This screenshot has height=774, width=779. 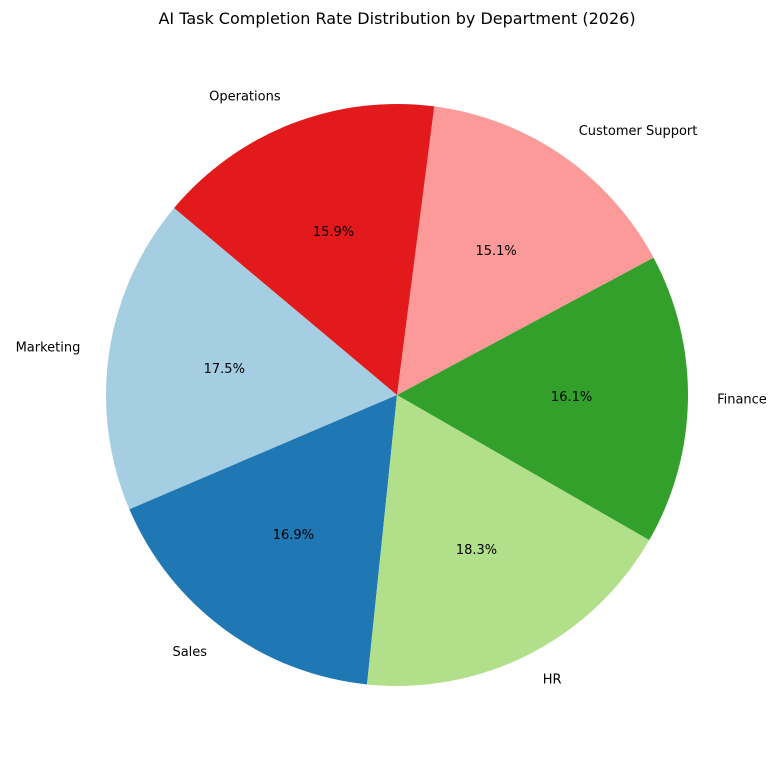 I want to click on slice-percent-label: 17.5%, so click(x=224, y=369).